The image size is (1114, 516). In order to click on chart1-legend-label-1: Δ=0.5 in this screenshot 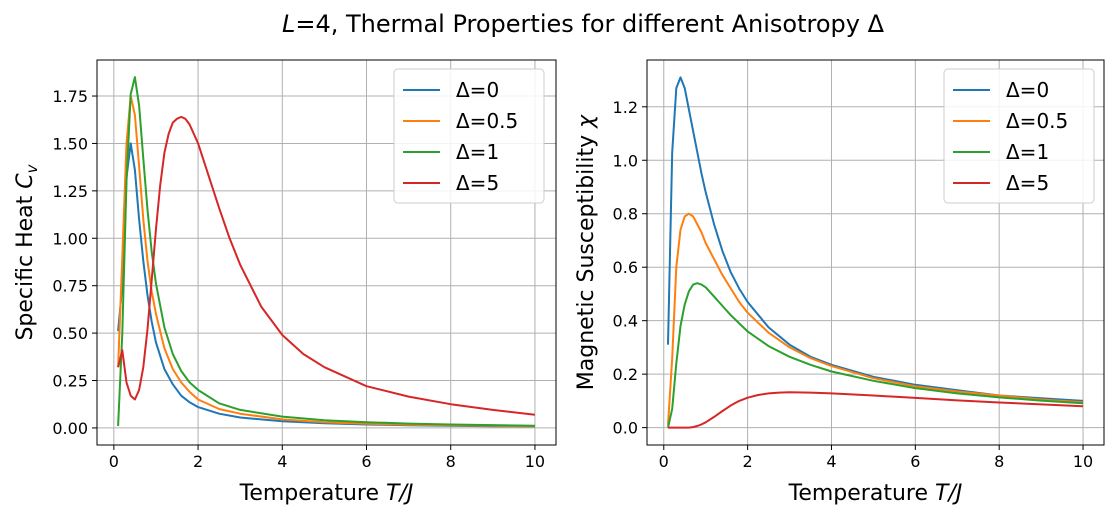, I will do `click(1037, 121)`.